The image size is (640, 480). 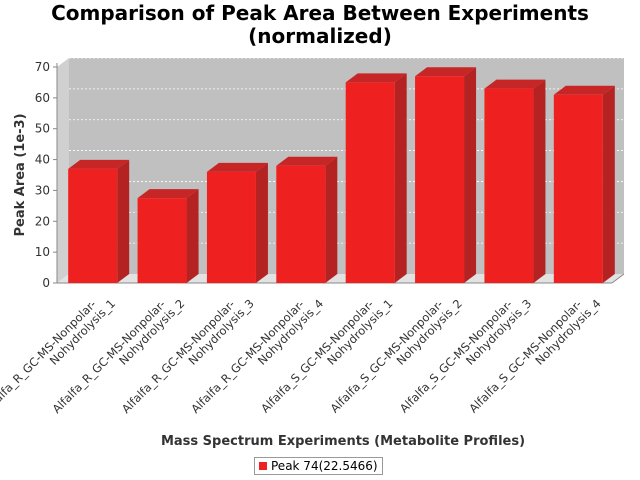 What do you see at coordinates (42, 252) in the screenshot?
I see `y-tick-label: 10` at bounding box center [42, 252].